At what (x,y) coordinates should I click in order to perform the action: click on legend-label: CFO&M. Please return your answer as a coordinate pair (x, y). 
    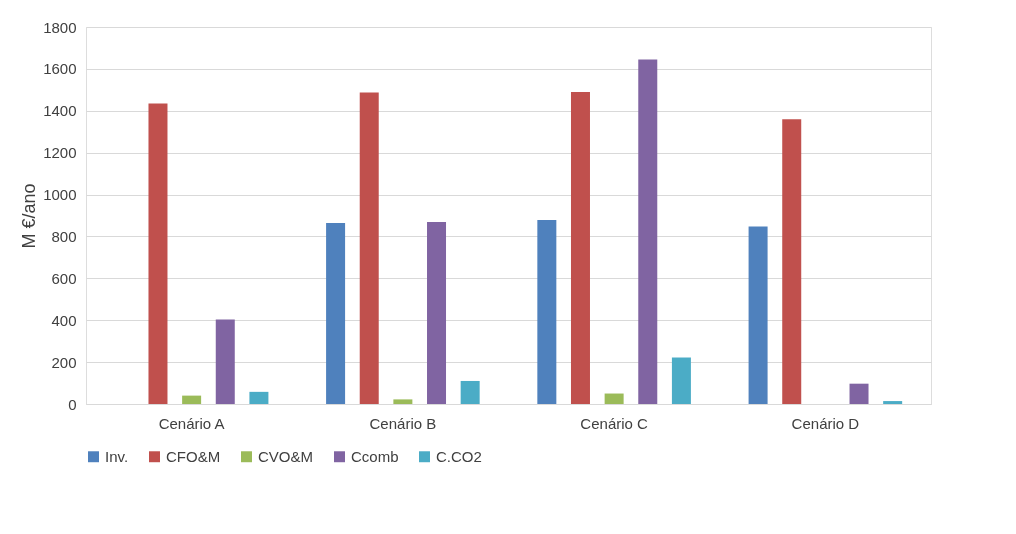
    Looking at the image, I should click on (193, 456).